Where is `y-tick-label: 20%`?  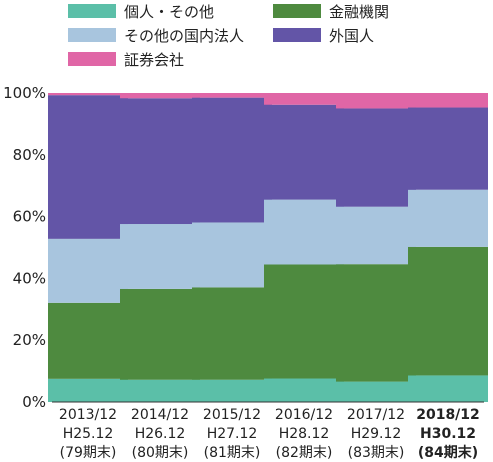
y-tick-label: 20% is located at coordinates (29, 340).